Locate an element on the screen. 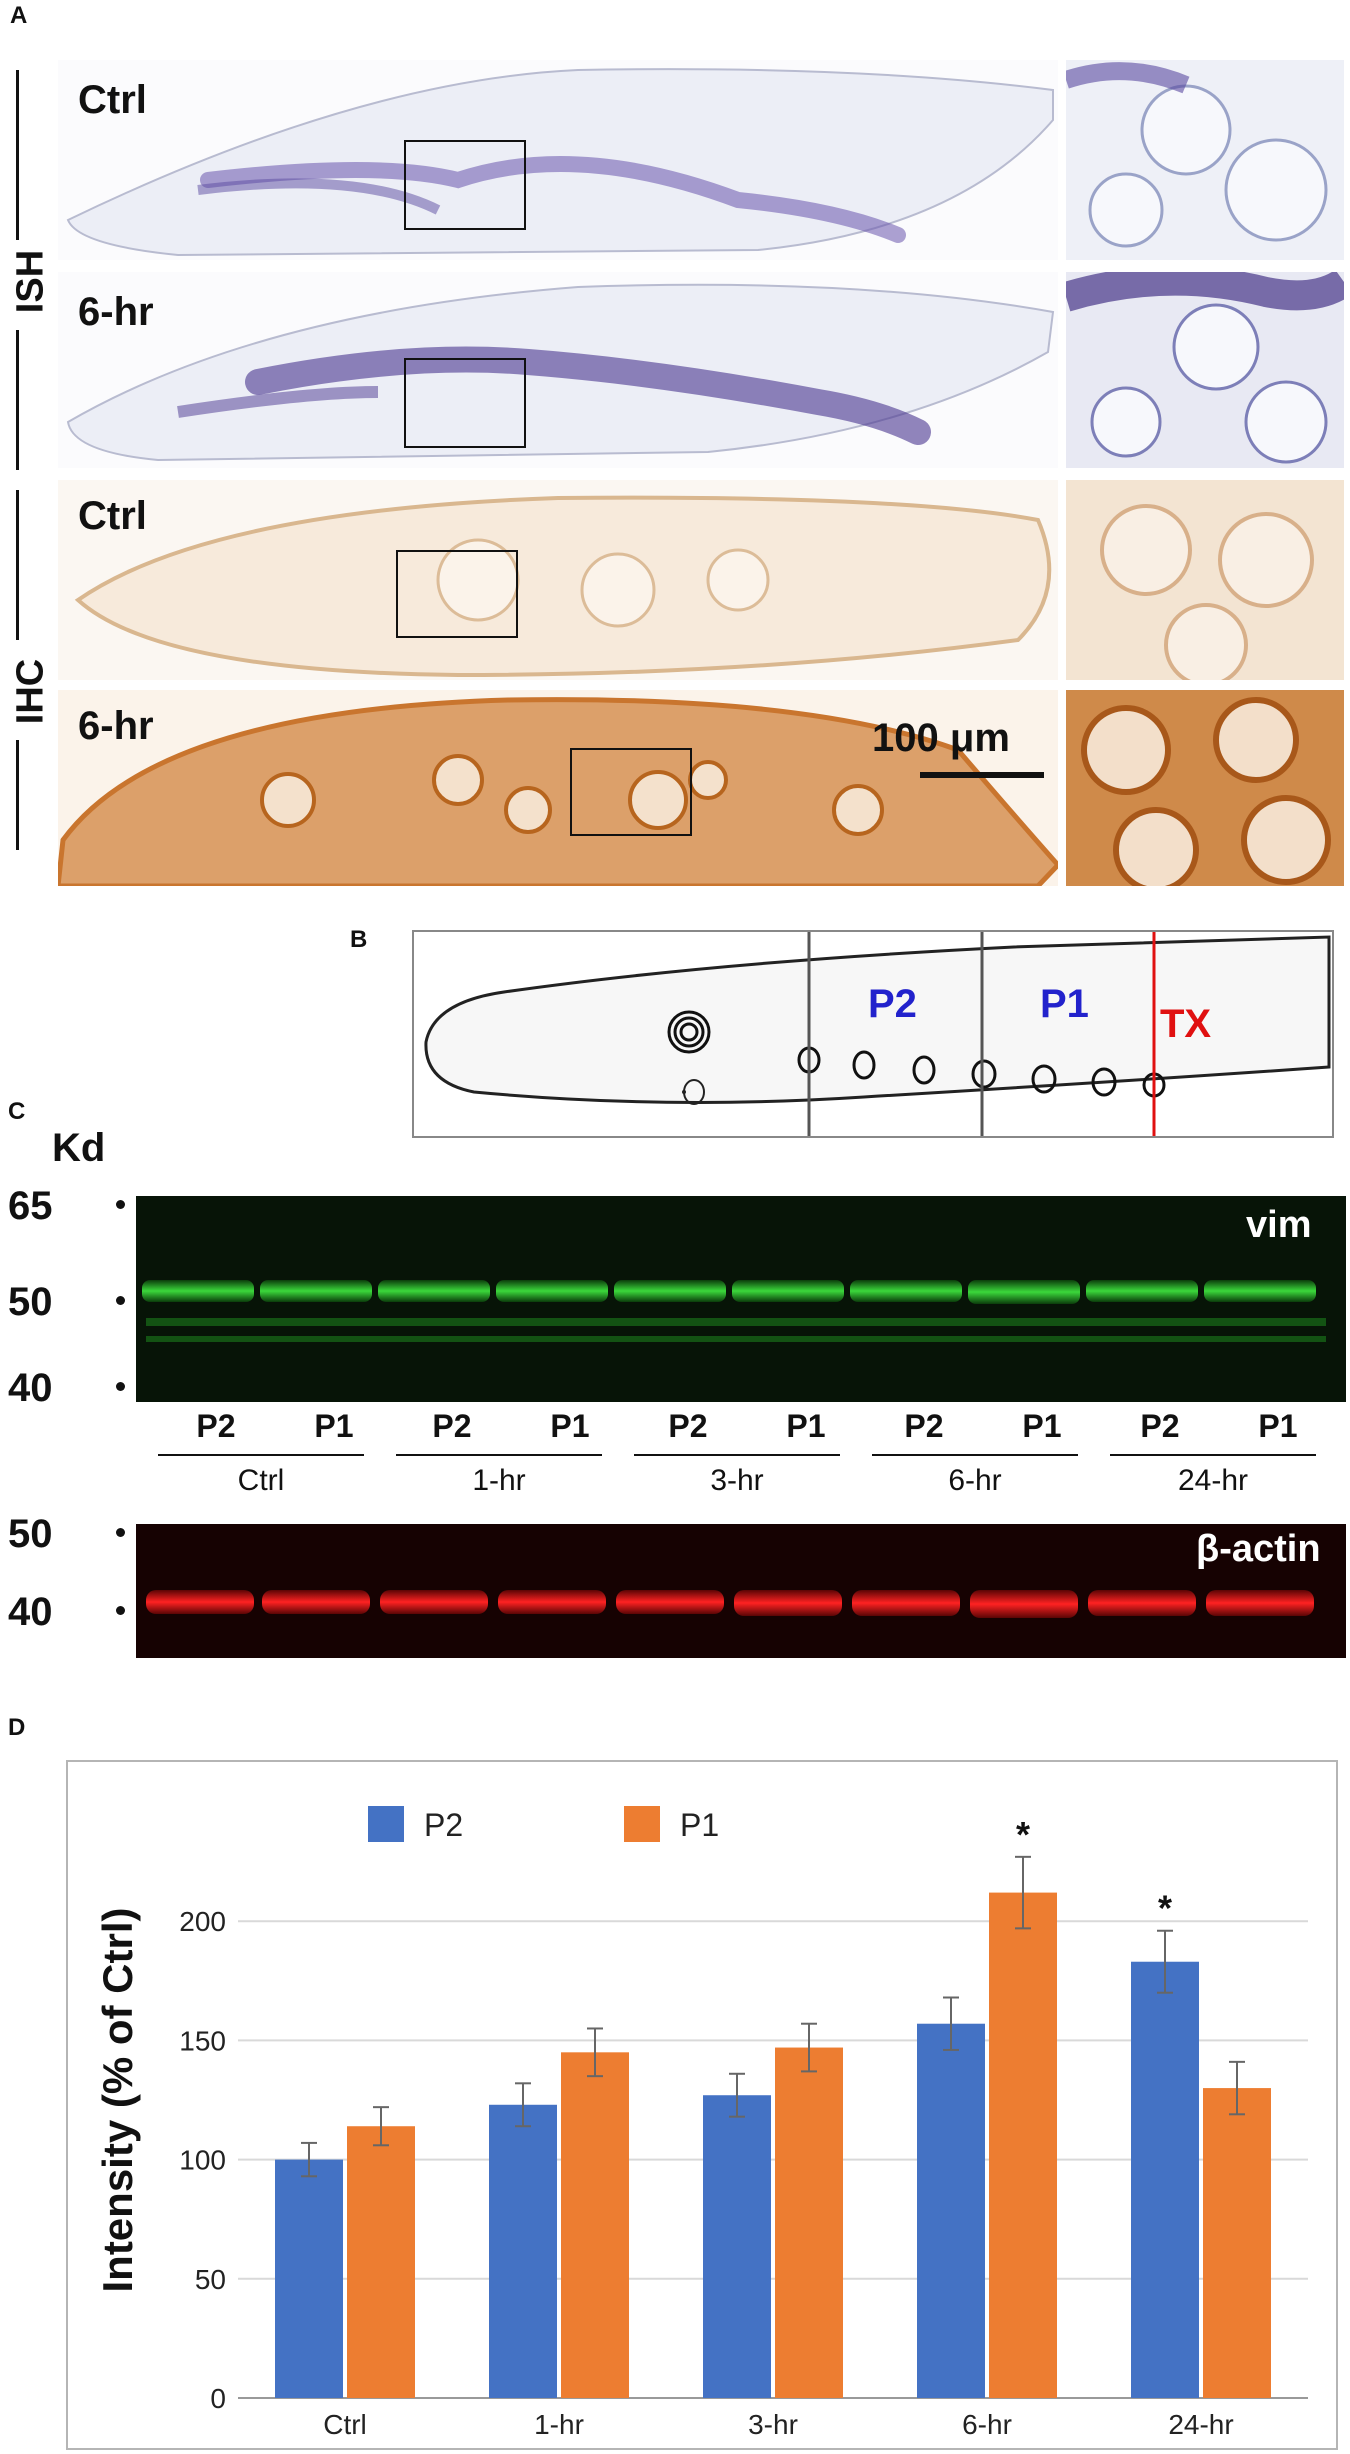  actin-marker-50: 50 is located at coordinates (30, 1534).